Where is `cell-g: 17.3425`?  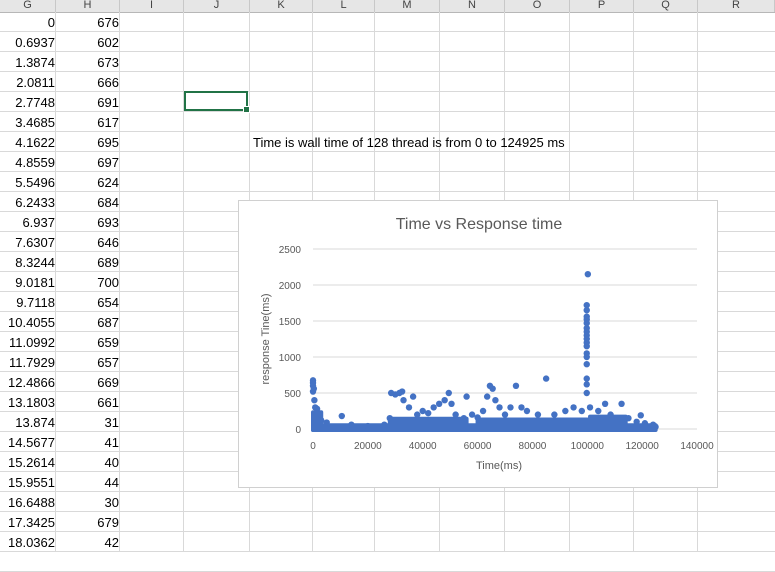 cell-g: 17.3425 is located at coordinates (31, 522).